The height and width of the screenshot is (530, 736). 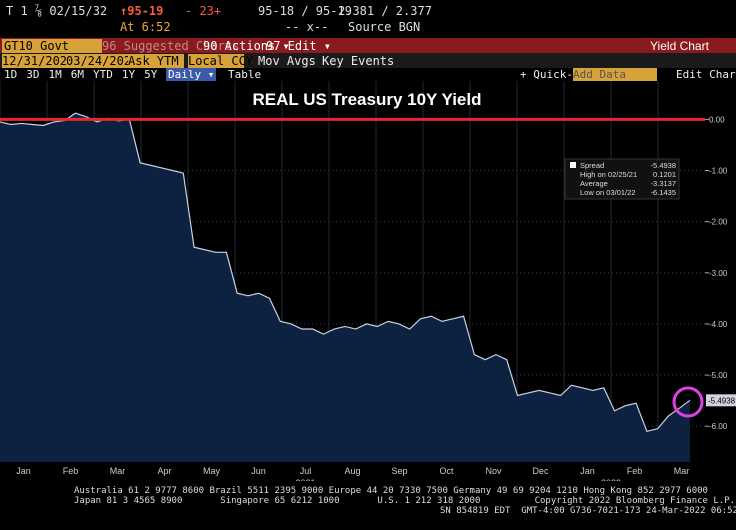 What do you see at coordinates (367, 99) in the screenshot?
I see `chart-title: REAL US Treasury 10Y Yield` at bounding box center [367, 99].